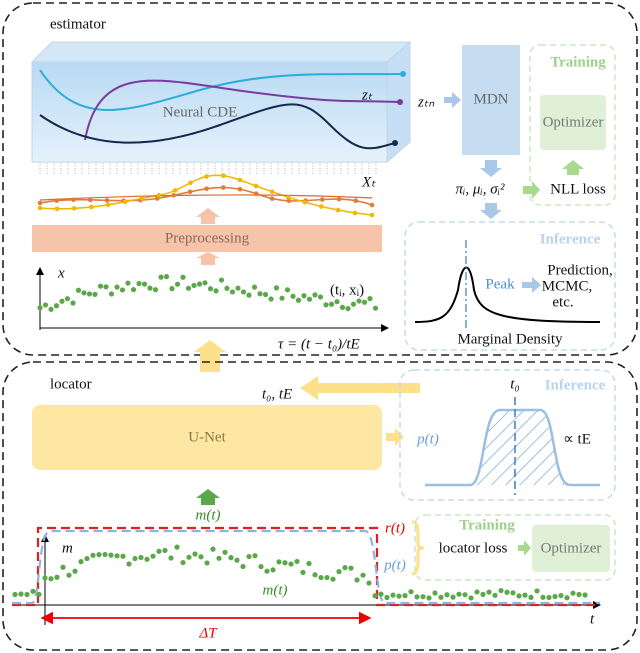  I want to click on point-label: (tᵢ, xᵢ), so click(347, 290).